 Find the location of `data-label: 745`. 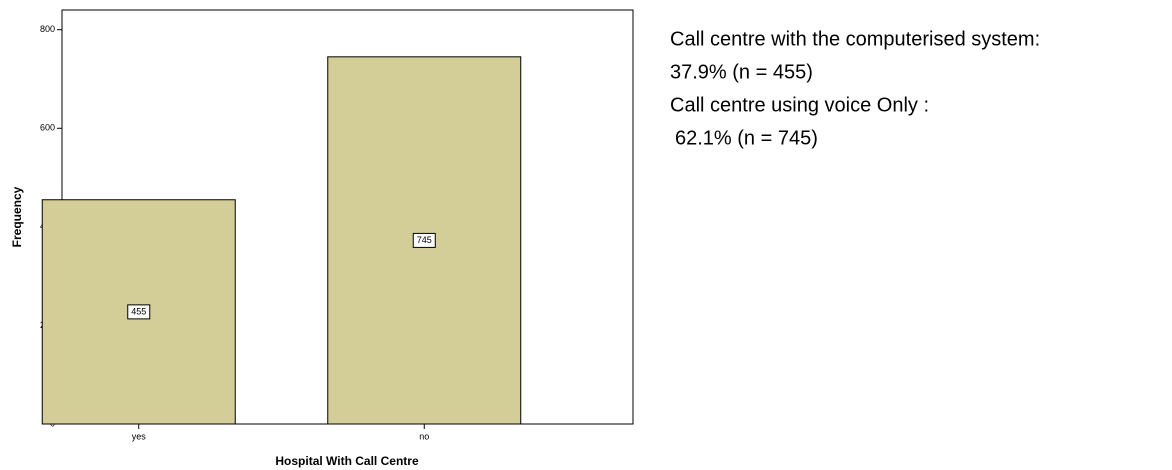

data-label: 745 is located at coordinates (424, 240).